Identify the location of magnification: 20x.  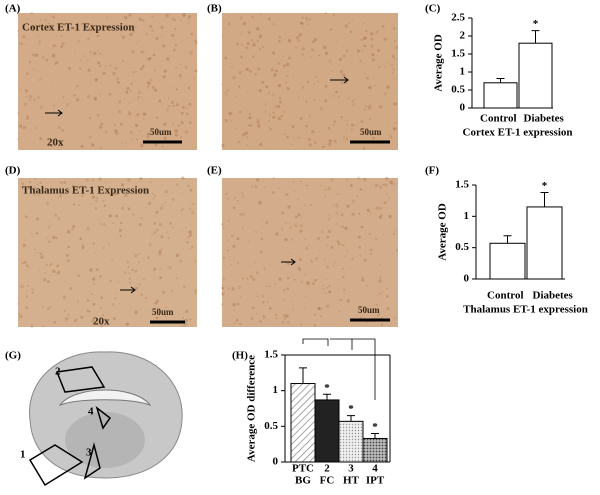
(55, 143).